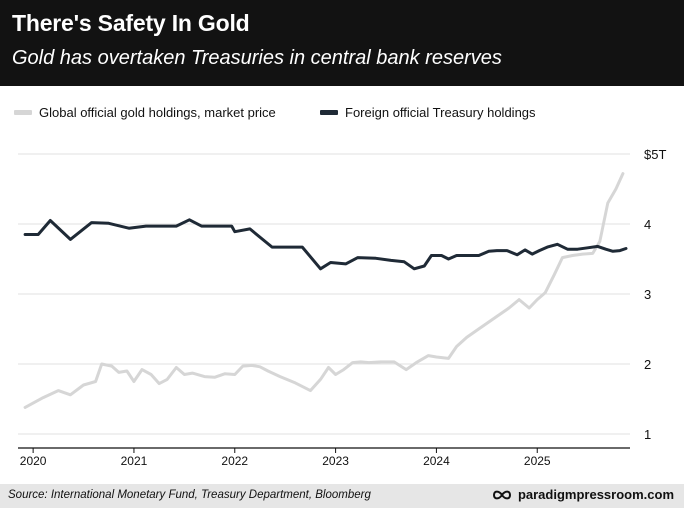 The image size is (684, 508). I want to click on y-tick-label: $5T, so click(655, 154).